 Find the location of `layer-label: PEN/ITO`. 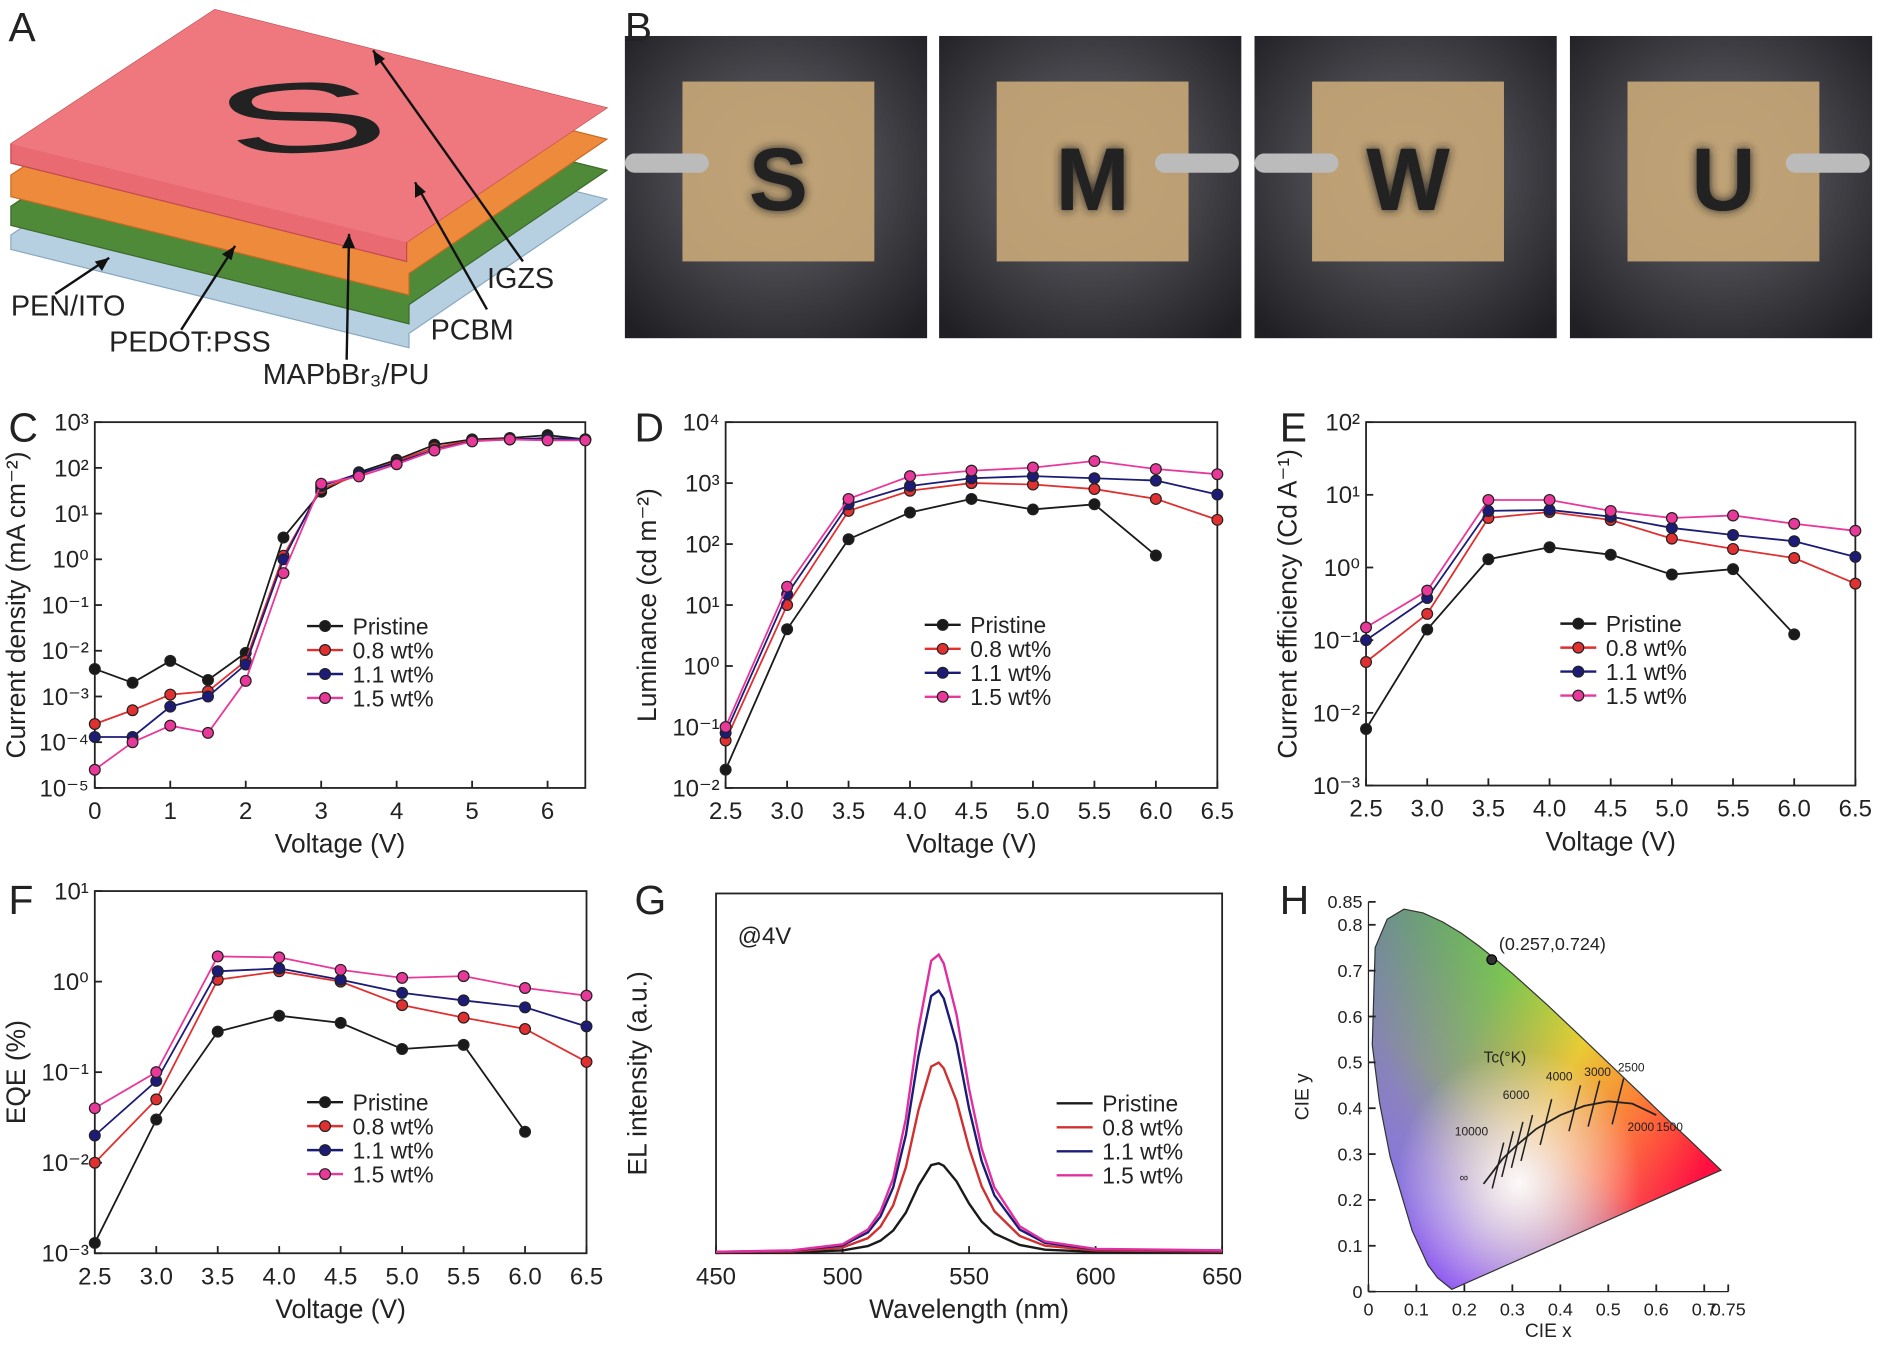

layer-label: PEN/ITO is located at coordinates (68, 306).